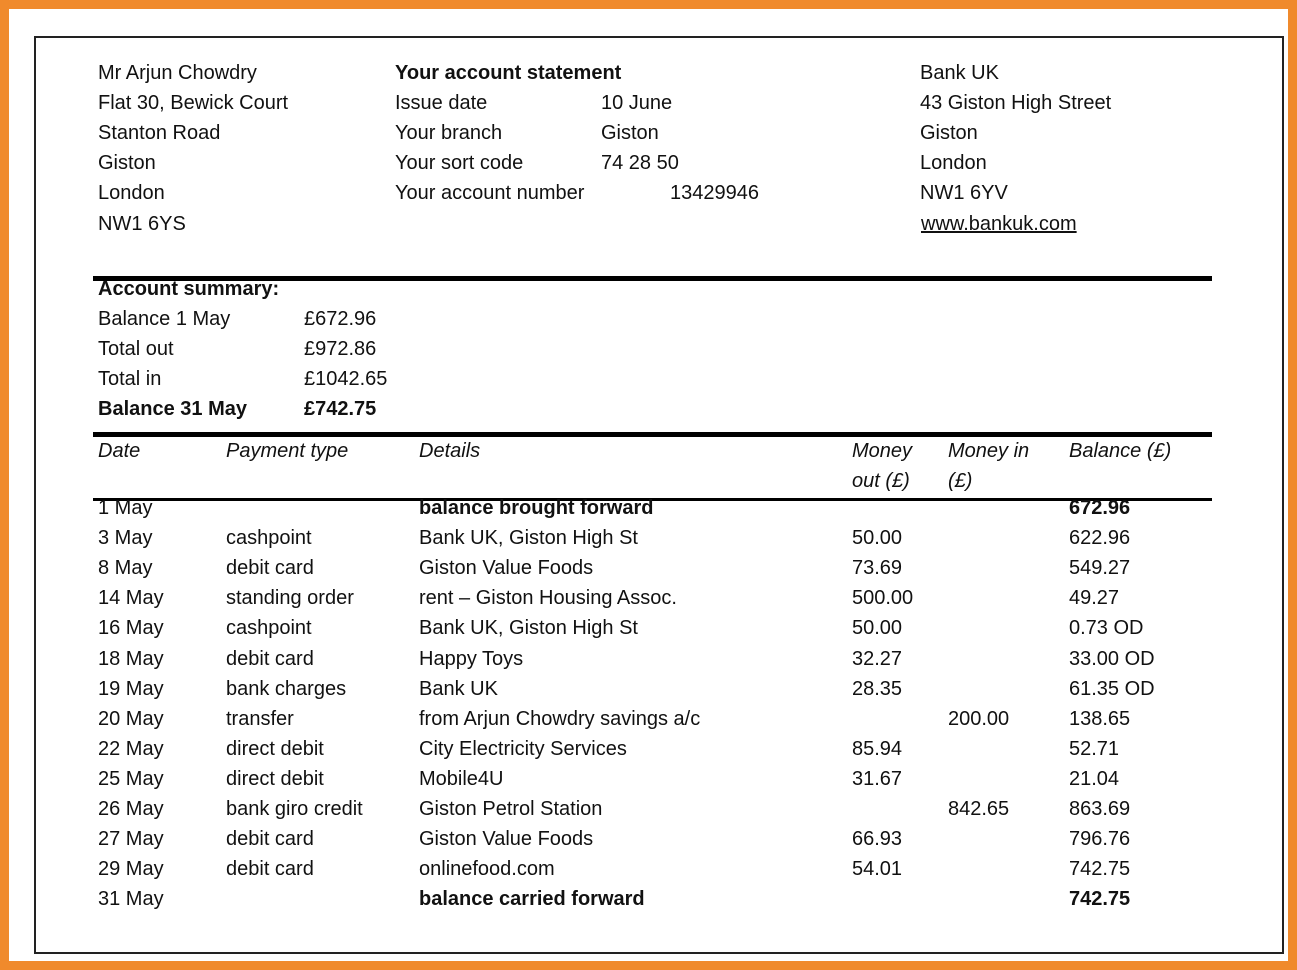  I want to click on summary-value: £742.75, so click(340, 409).